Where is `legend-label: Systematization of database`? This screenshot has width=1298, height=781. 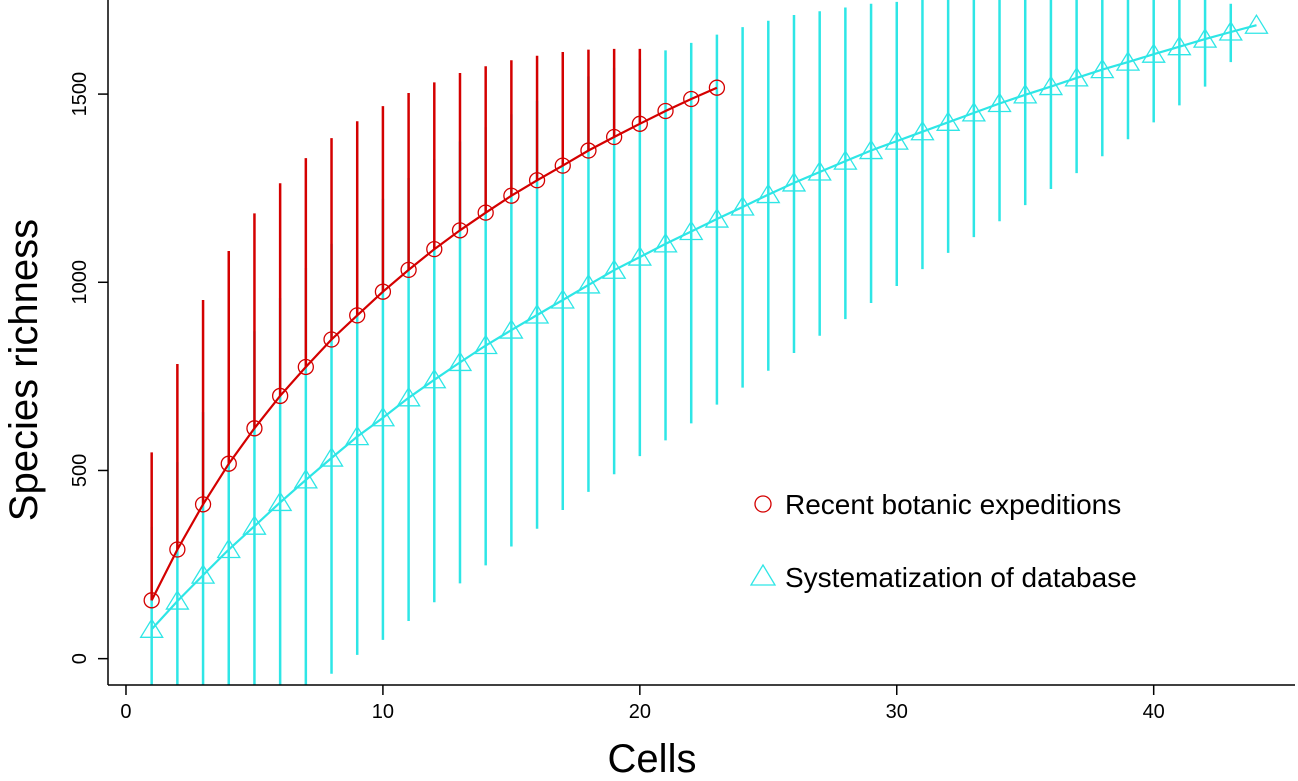
legend-label: Systematization of database is located at coordinates (961, 577).